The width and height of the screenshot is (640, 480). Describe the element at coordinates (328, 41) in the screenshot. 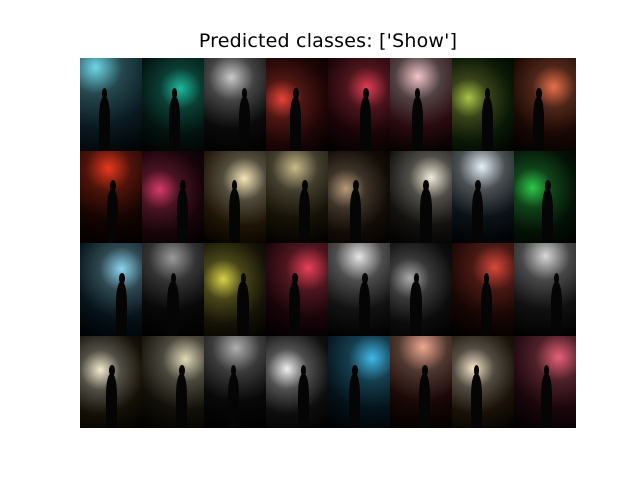

I see `figure-title: Predicted classes: ['Show']` at that location.